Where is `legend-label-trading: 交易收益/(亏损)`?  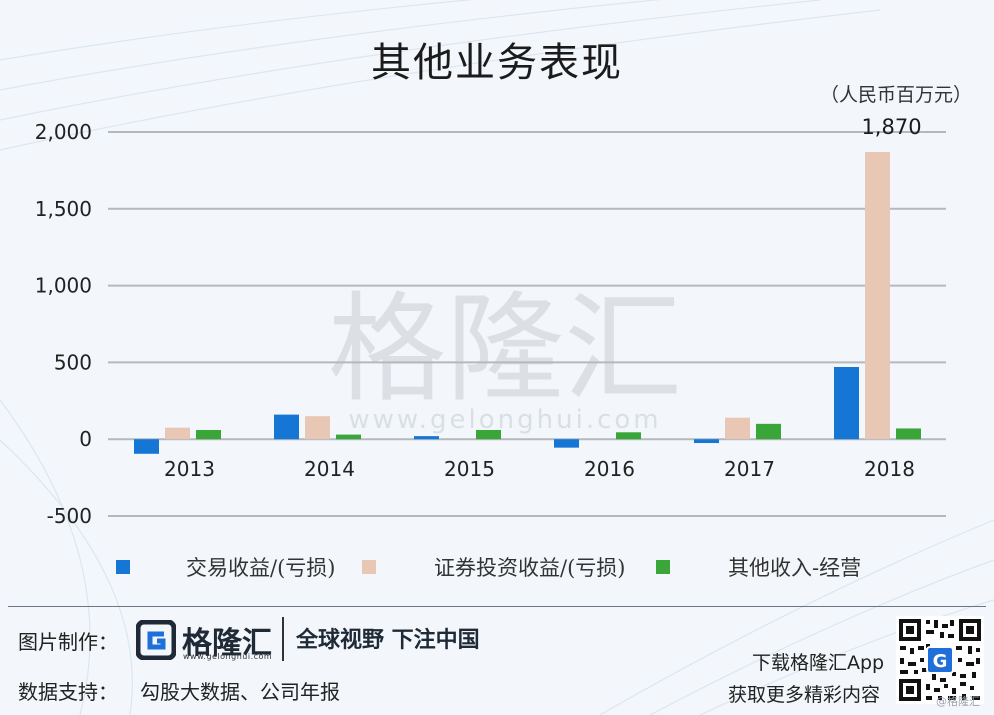 legend-label-trading: 交易收益/(亏损) is located at coordinates (261, 568).